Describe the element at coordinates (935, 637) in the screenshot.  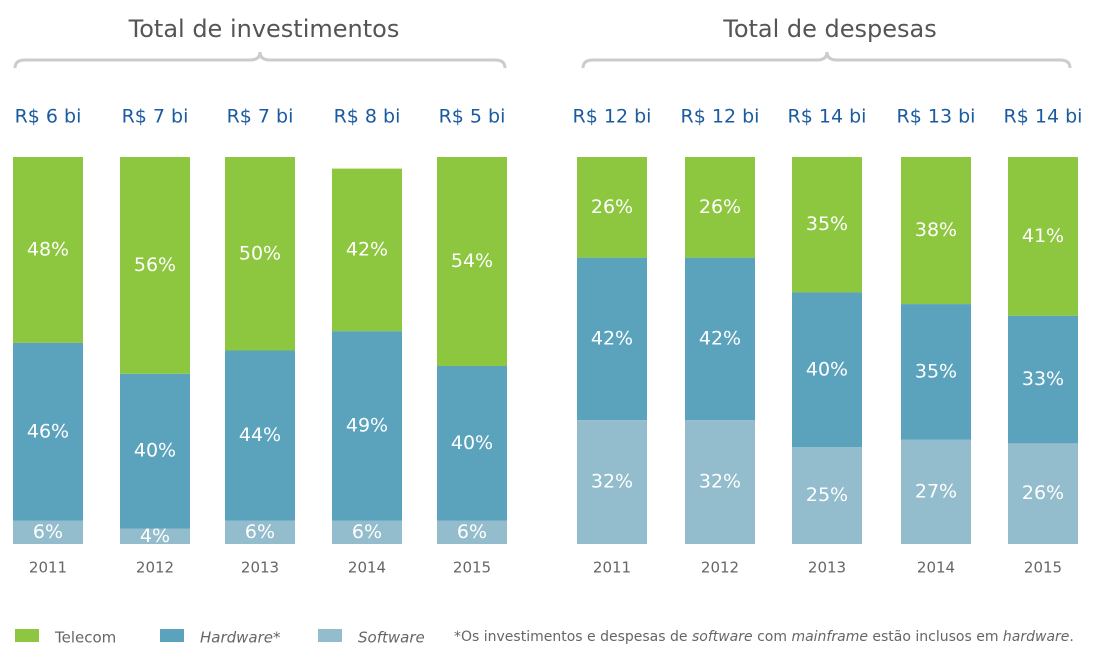
I see `footnote-part: estão inclusos em` at that location.